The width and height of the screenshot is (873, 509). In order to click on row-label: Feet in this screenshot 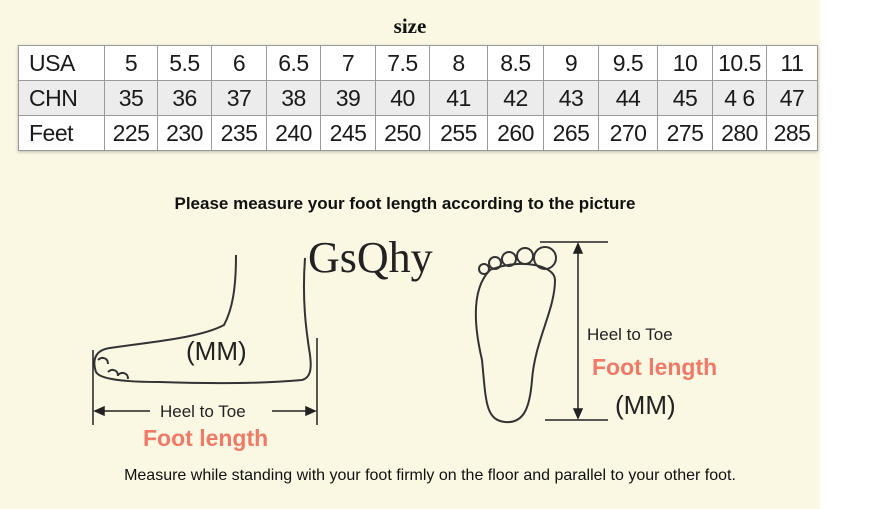, I will do `click(61, 133)`.